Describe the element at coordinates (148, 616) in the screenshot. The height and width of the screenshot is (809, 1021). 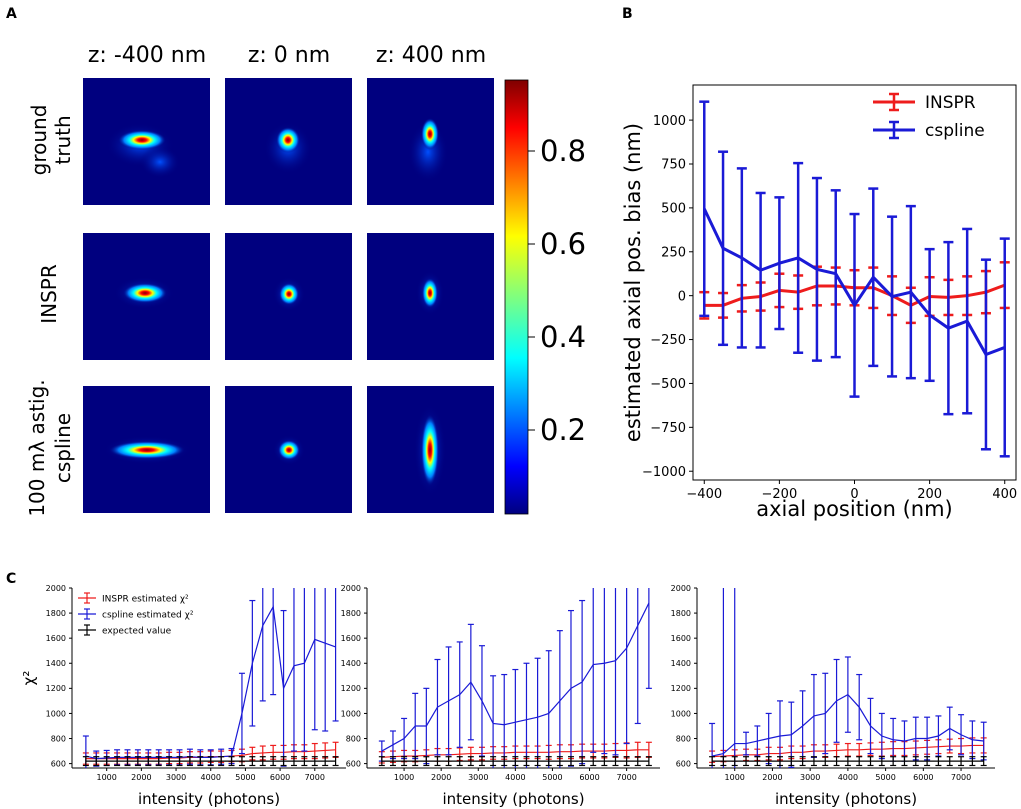
I see `legend-label: cspline estimated χ²` at that location.